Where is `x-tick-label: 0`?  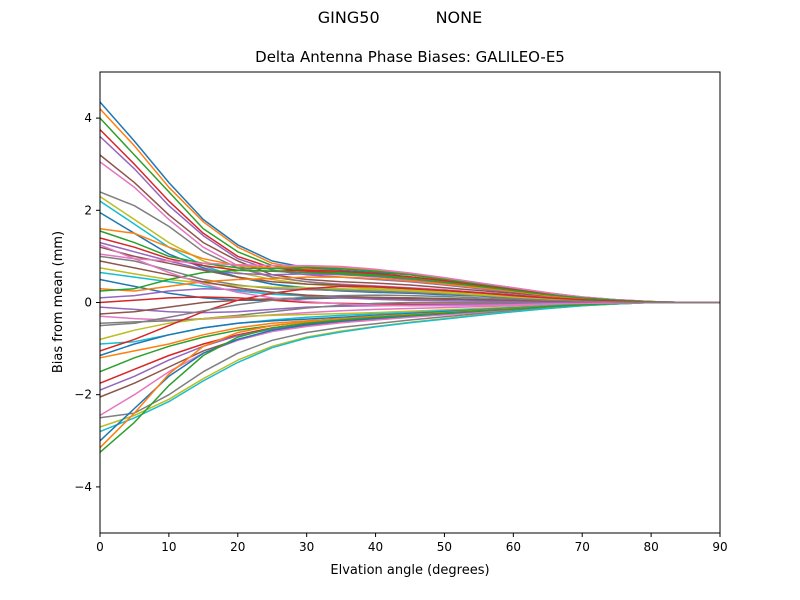 x-tick-label: 0 is located at coordinates (100, 547).